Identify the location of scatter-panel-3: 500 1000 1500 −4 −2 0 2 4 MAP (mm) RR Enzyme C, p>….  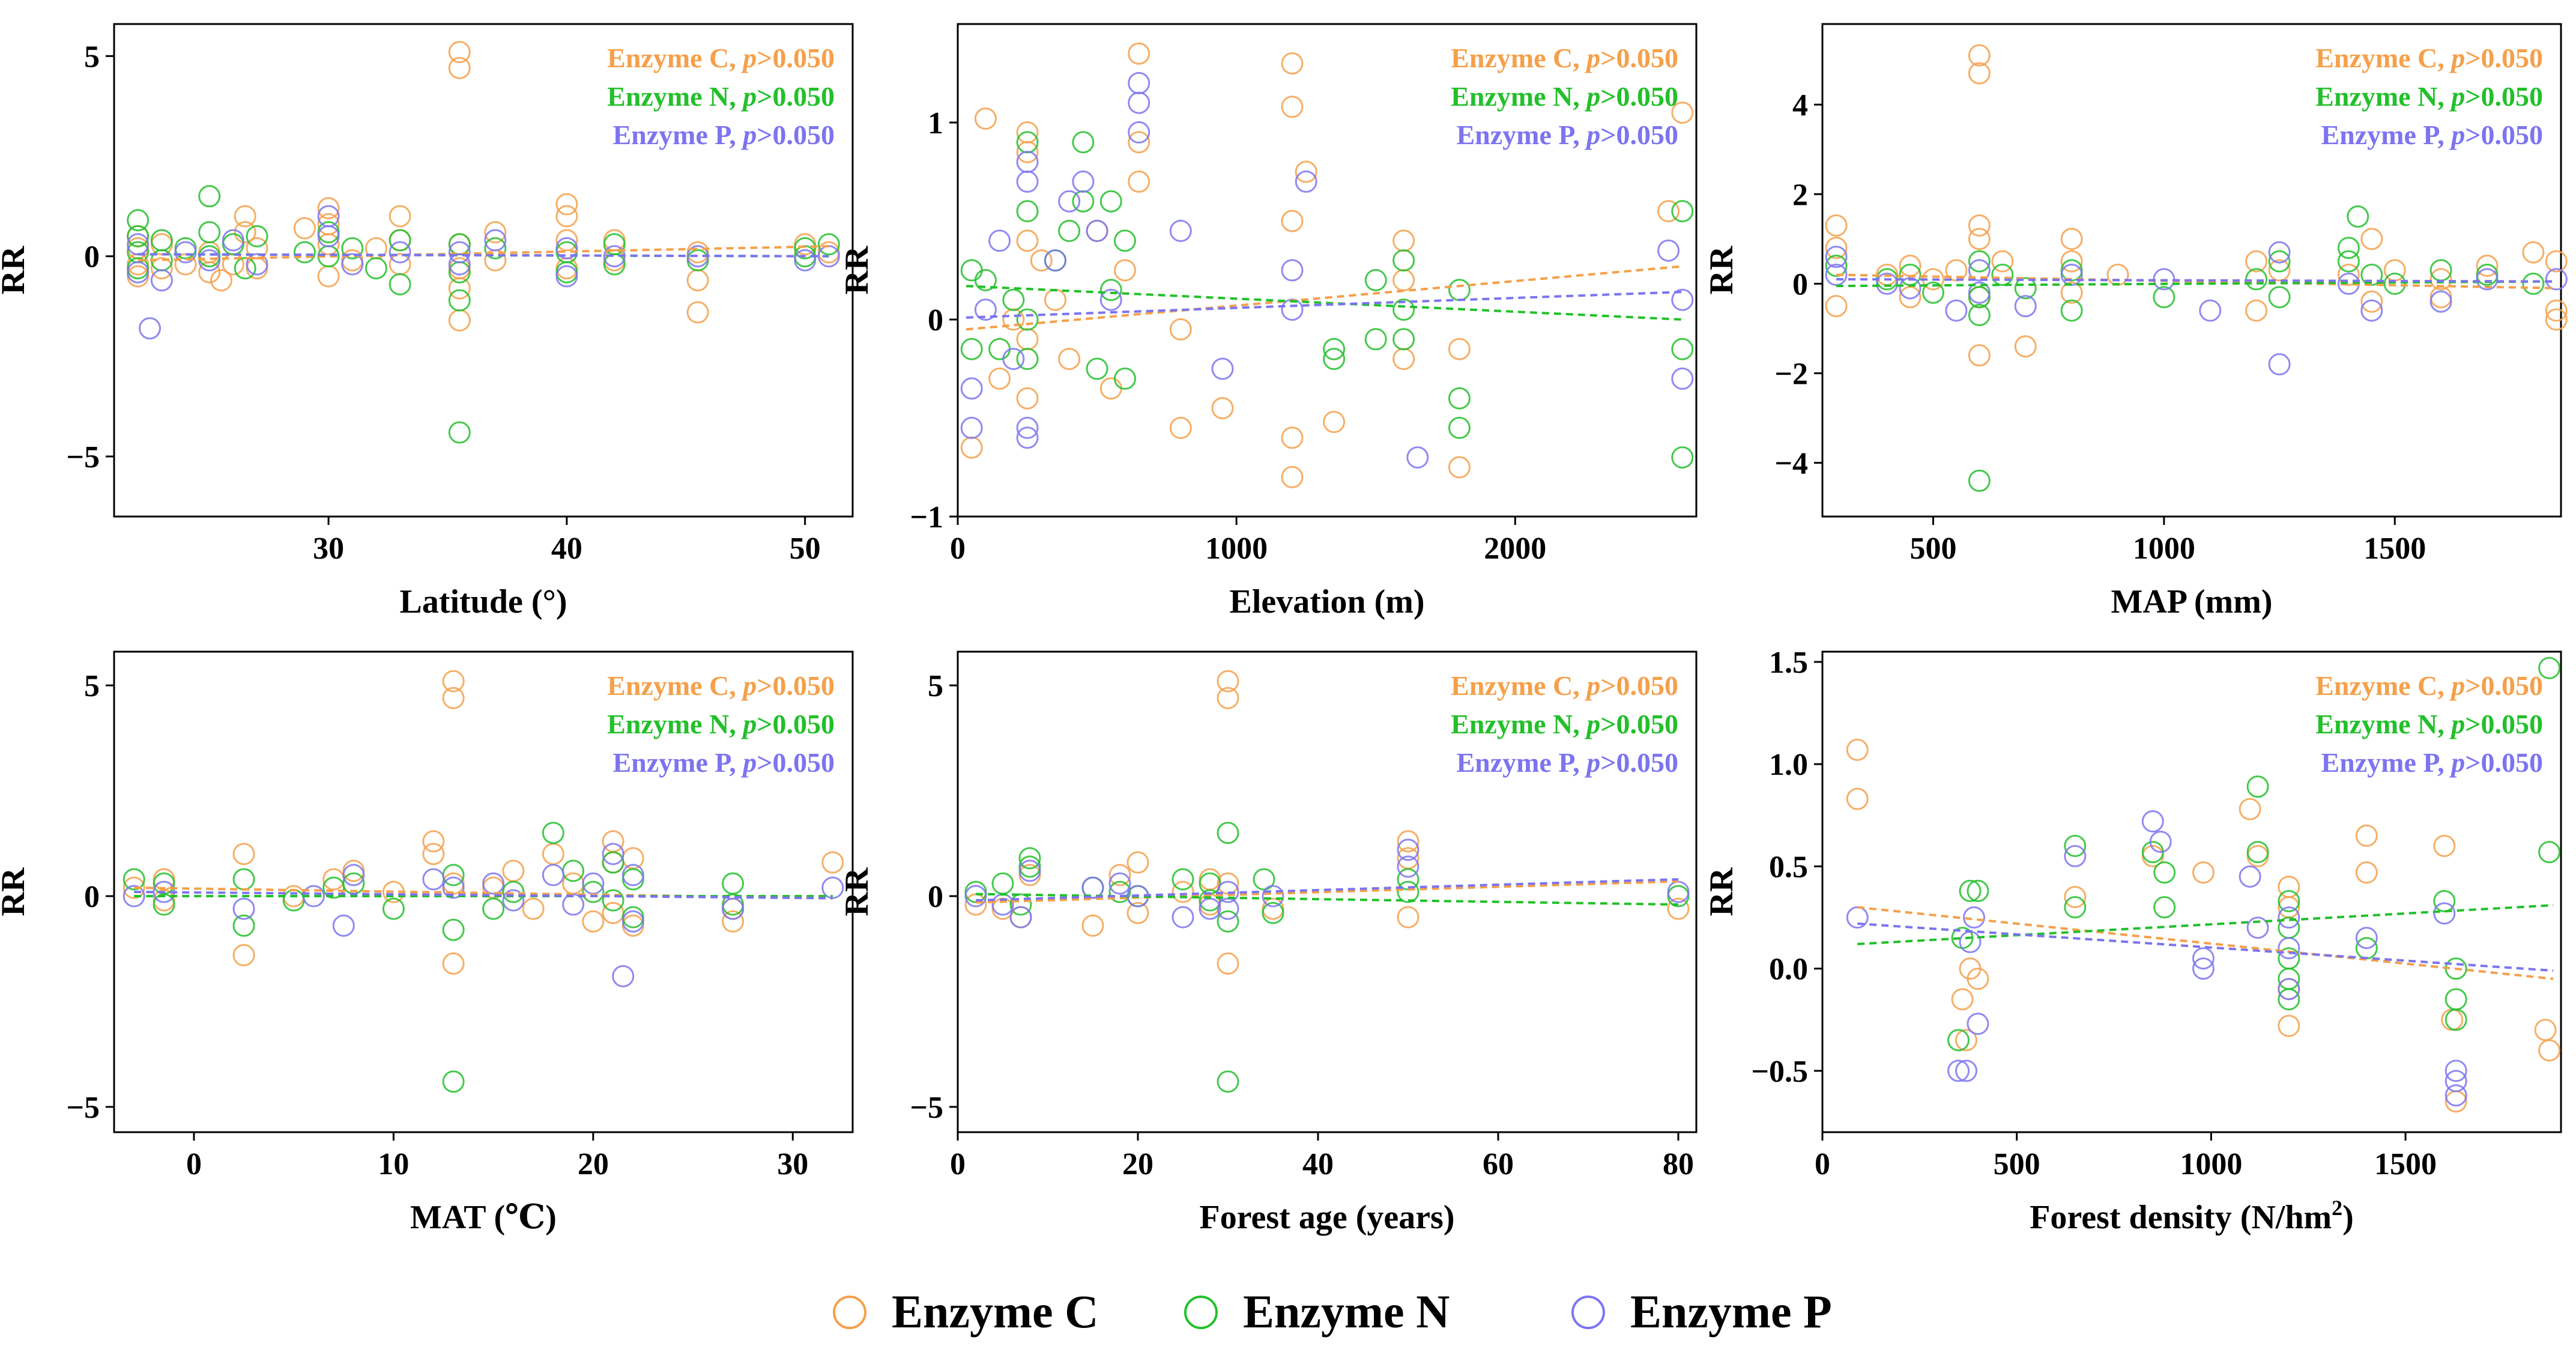
(2135, 321).